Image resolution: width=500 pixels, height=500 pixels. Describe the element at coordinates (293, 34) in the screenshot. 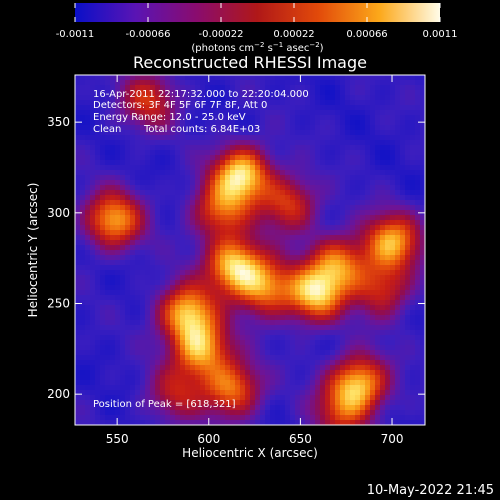

I see `colorbar-tick-label: 0.00022` at that location.